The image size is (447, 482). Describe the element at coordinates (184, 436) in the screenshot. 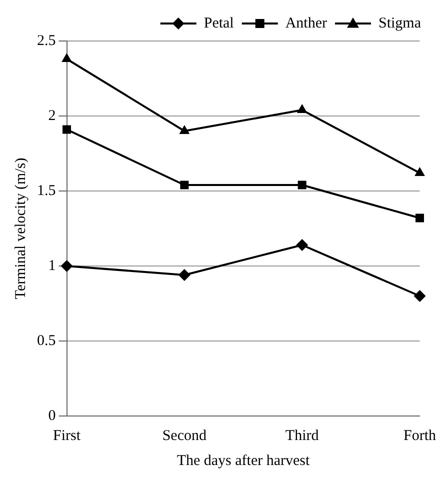

I see `x-tick-label: Second` at that location.